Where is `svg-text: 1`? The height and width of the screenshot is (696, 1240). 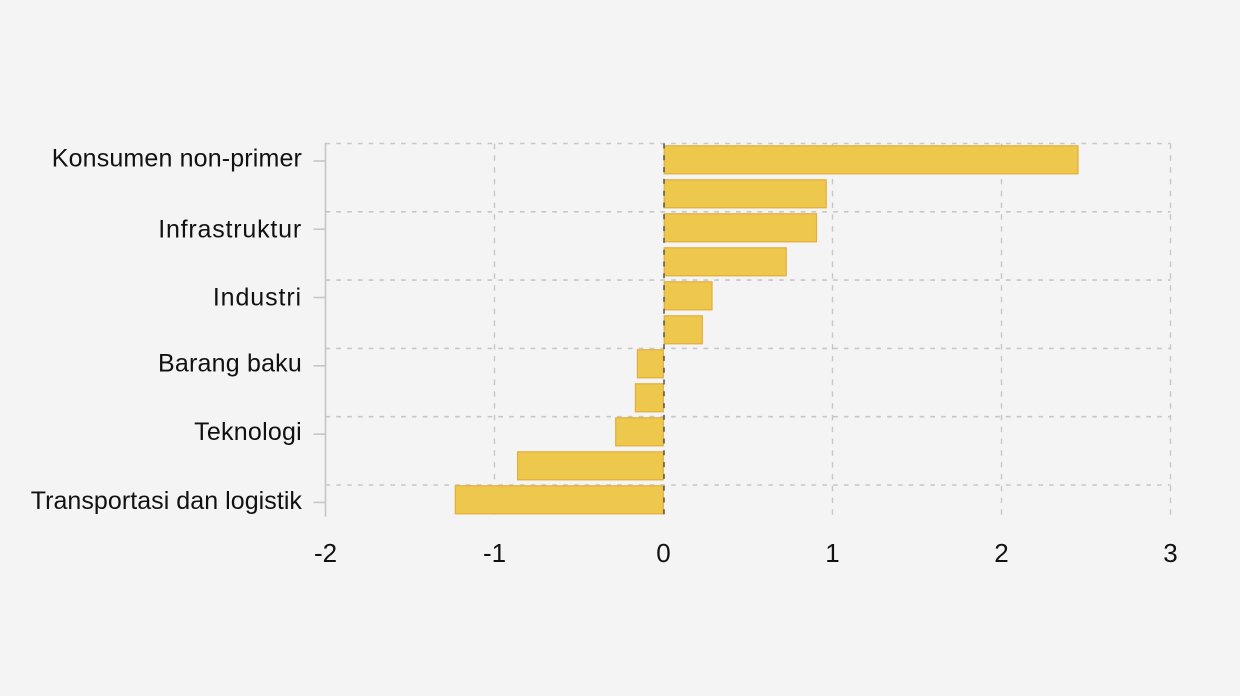 svg-text: 1 is located at coordinates (832, 553).